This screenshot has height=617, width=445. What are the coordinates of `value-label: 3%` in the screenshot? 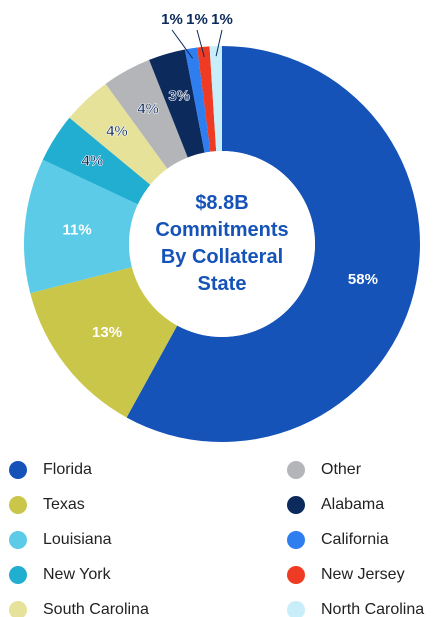 It's located at (179, 96).